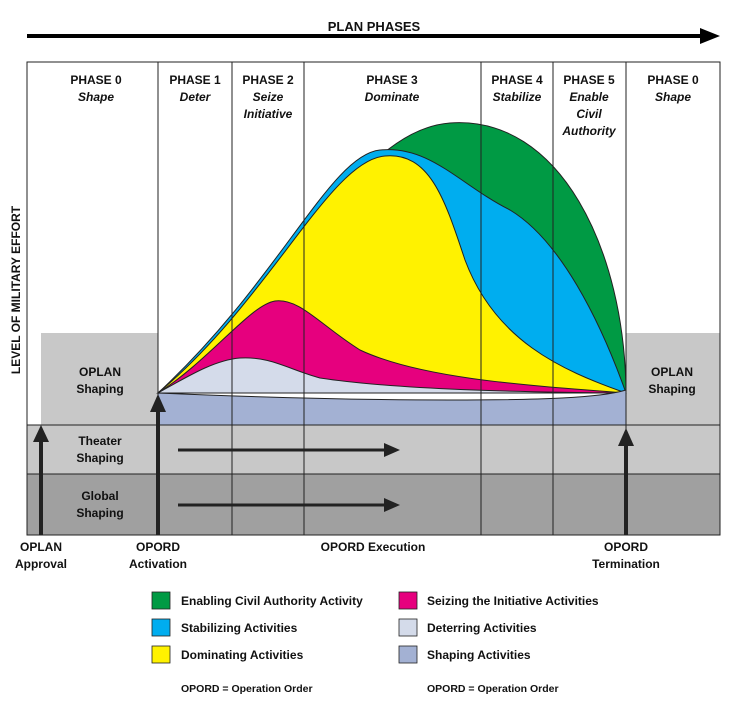 The height and width of the screenshot is (715, 737). Describe the element at coordinates (239, 628) in the screenshot. I see `legend-label-stabilizing: Stabilizing Activities` at that location.